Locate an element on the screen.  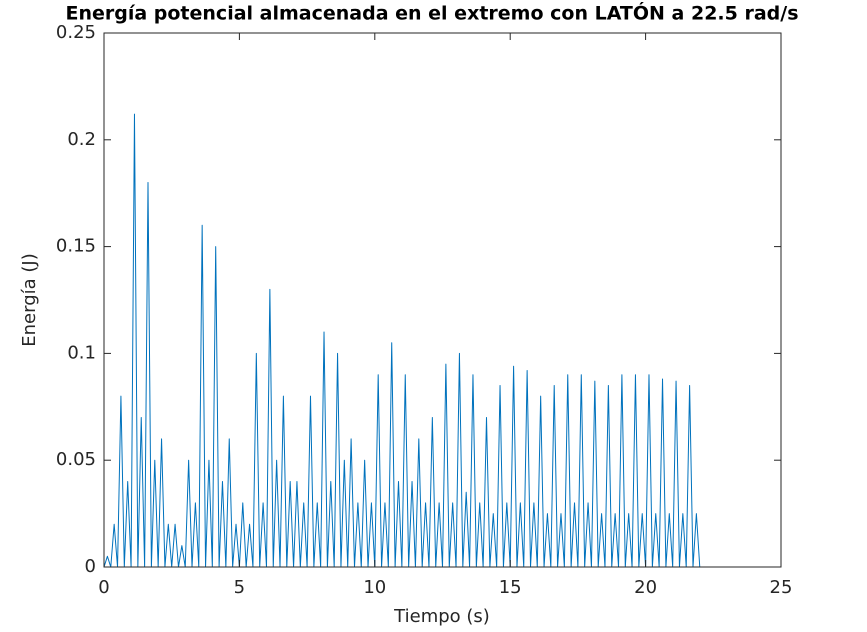
x-tick-label: 10 is located at coordinates (374, 587).